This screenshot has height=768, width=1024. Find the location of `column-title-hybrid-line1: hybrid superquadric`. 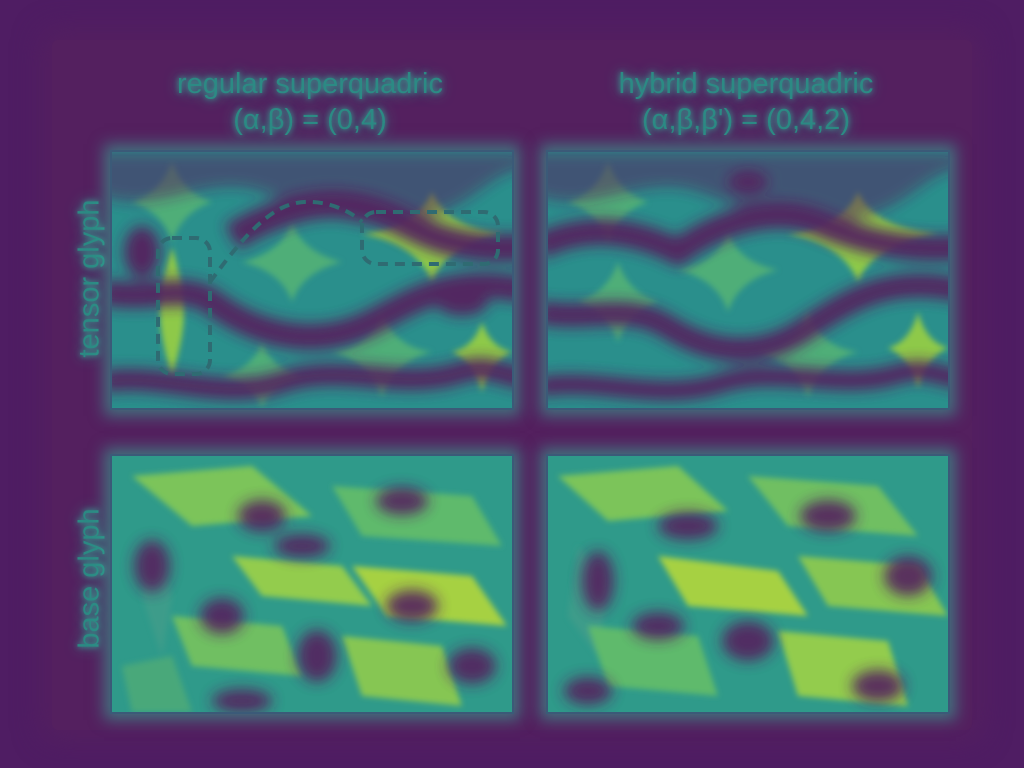

column-title-hybrid-line1: hybrid superquadric is located at coordinates (746, 84).